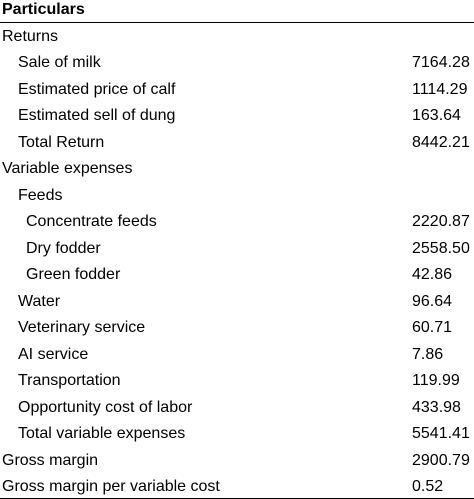  What do you see at coordinates (53, 354) in the screenshot?
I see `row-label: AI service` at bounding box center [53, 354].